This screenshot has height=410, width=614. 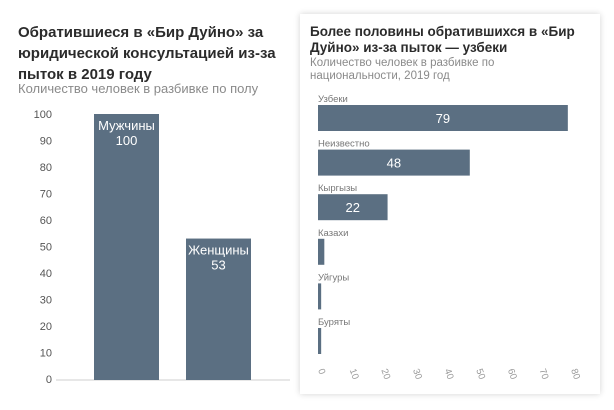 I want to click on category-label: Узбеки, so click(x=333, y=99).